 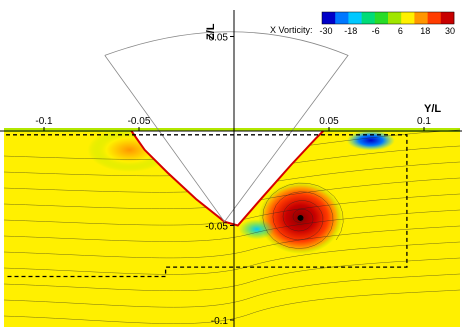 What do you see at coordinates (350, 31) in the screenshot?
I see `colorbar-tick-1: -18` at bounding box center [350, 31].